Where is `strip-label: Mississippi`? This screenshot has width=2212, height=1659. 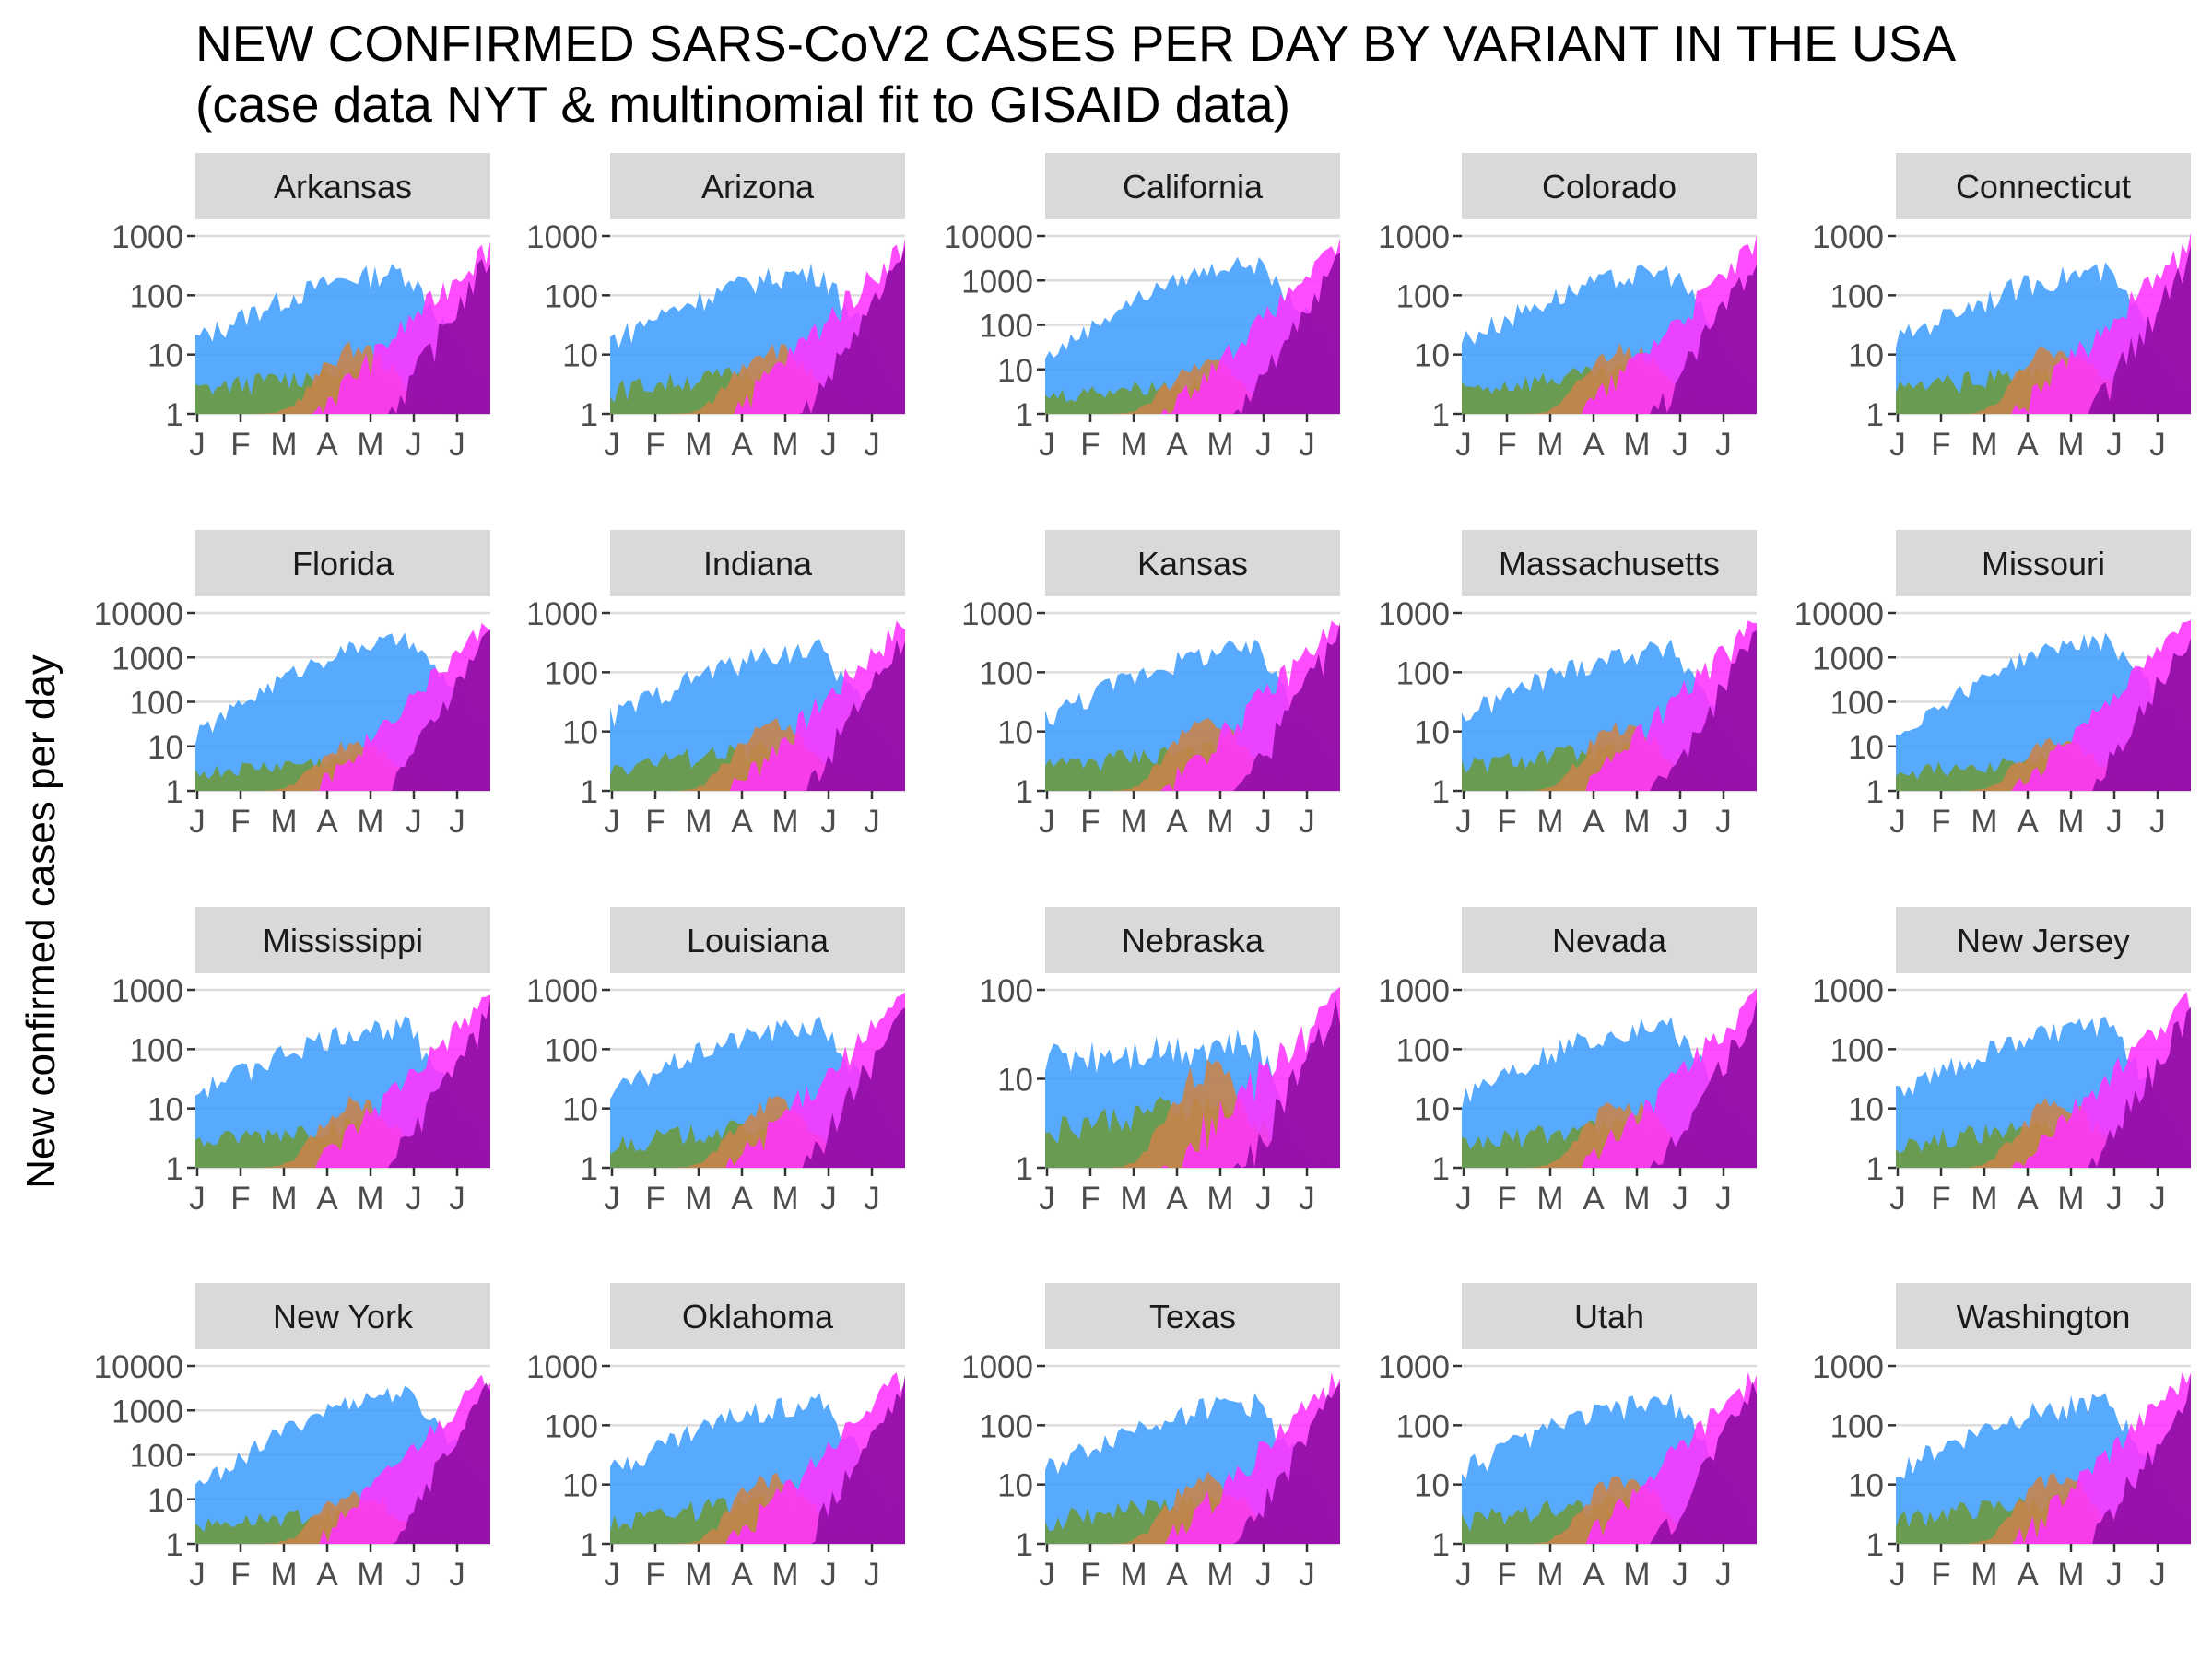
strip-label: Mississippi is located at coordinates (343, 940).